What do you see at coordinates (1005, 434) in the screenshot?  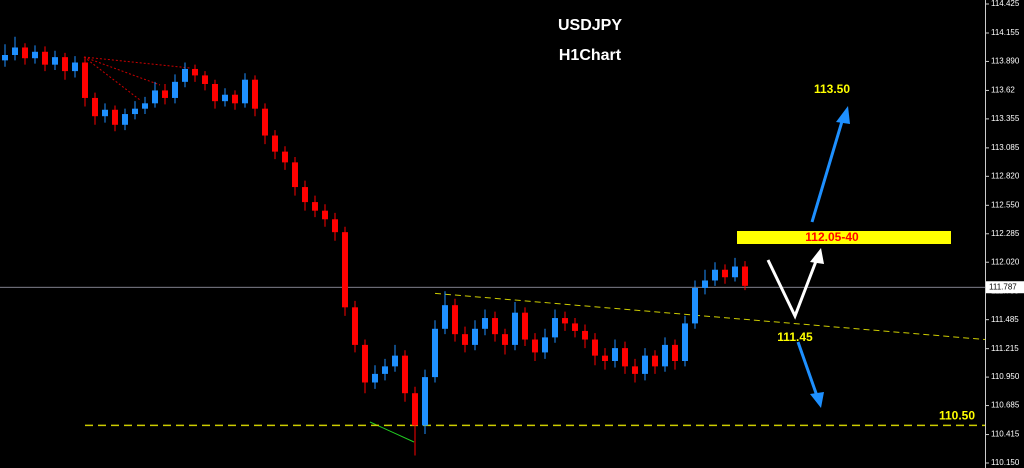 I see `y-tick-label: 110.415` at bounding box center [1005, 434].